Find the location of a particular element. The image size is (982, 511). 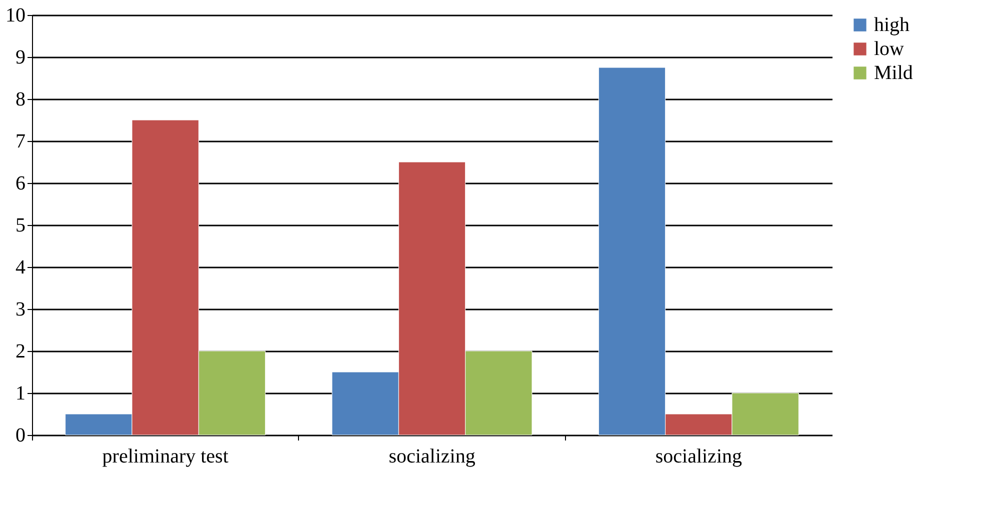

y-tick-label: 9 is located at coordinates (21, 57).